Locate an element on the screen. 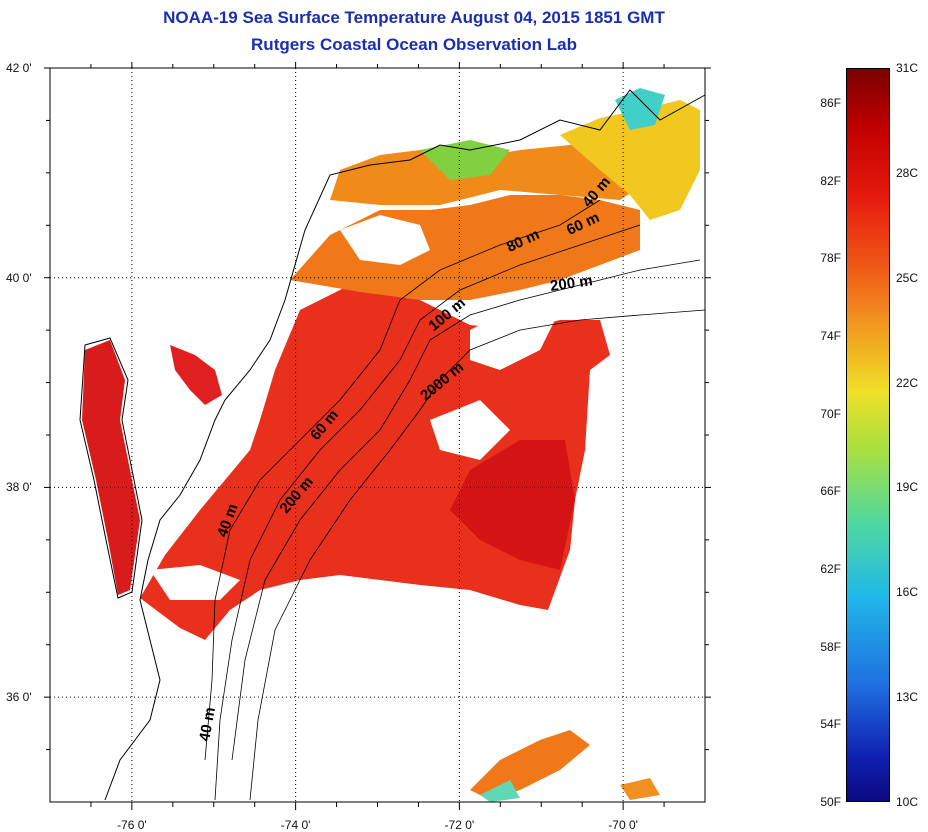  colorbar-celsius-label: 13C is located at coordinates (907, 697).